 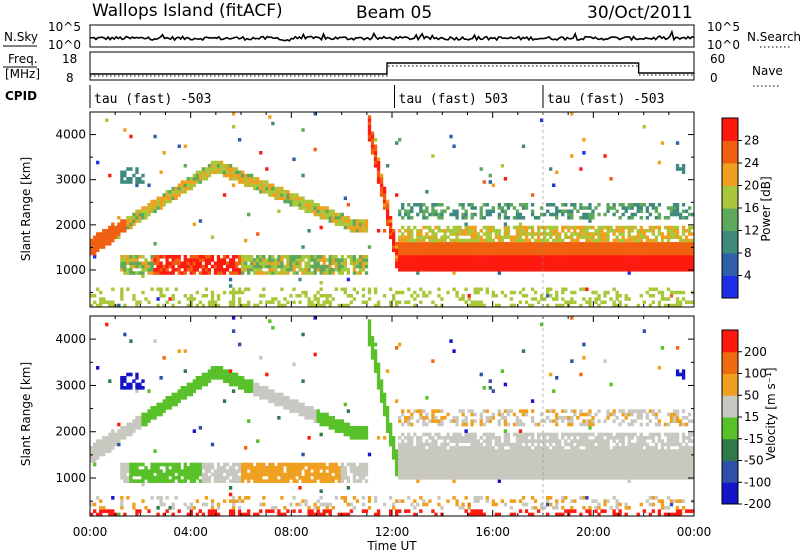 I want to click on y-tick-label: 2000, so click(x=70, y=225).